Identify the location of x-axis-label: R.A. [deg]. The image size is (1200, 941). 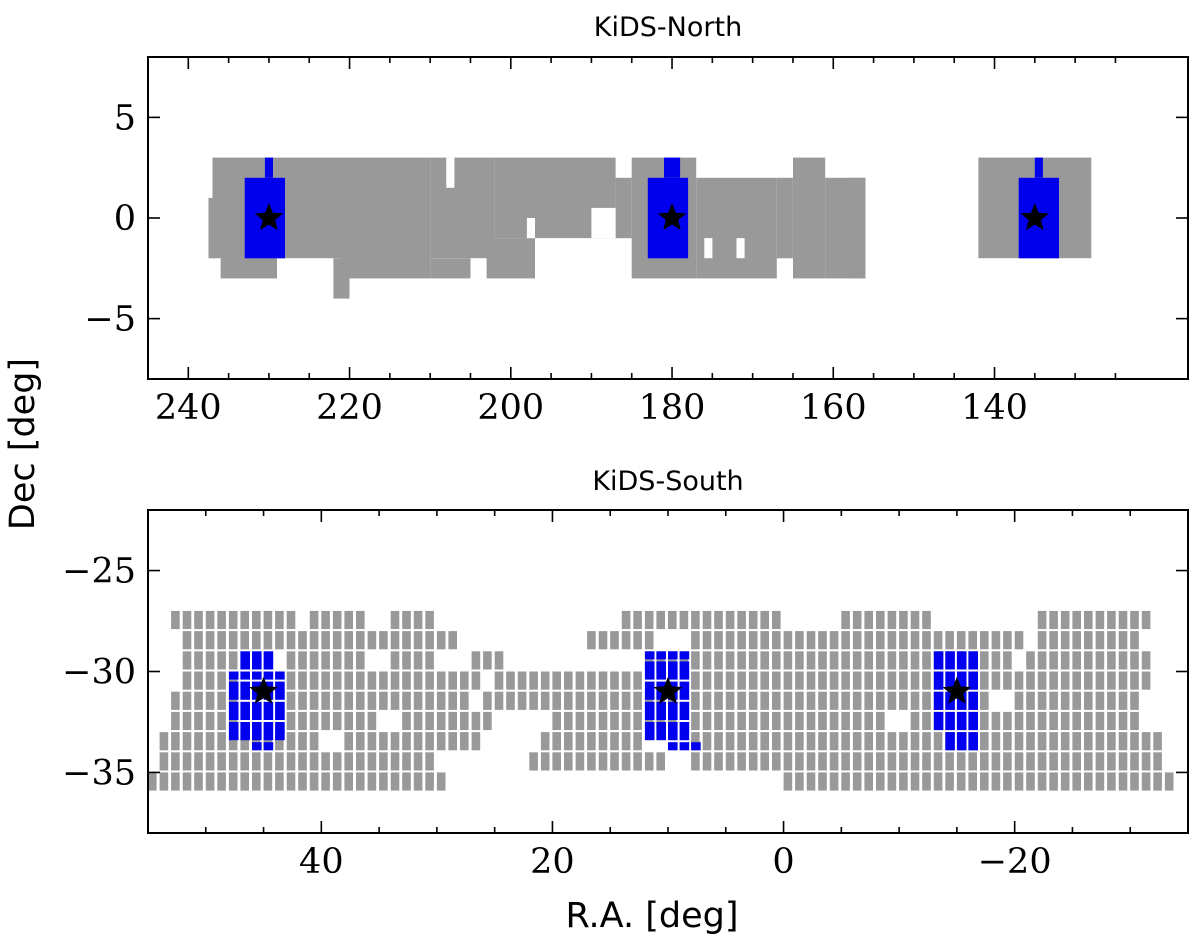
(651, 916).